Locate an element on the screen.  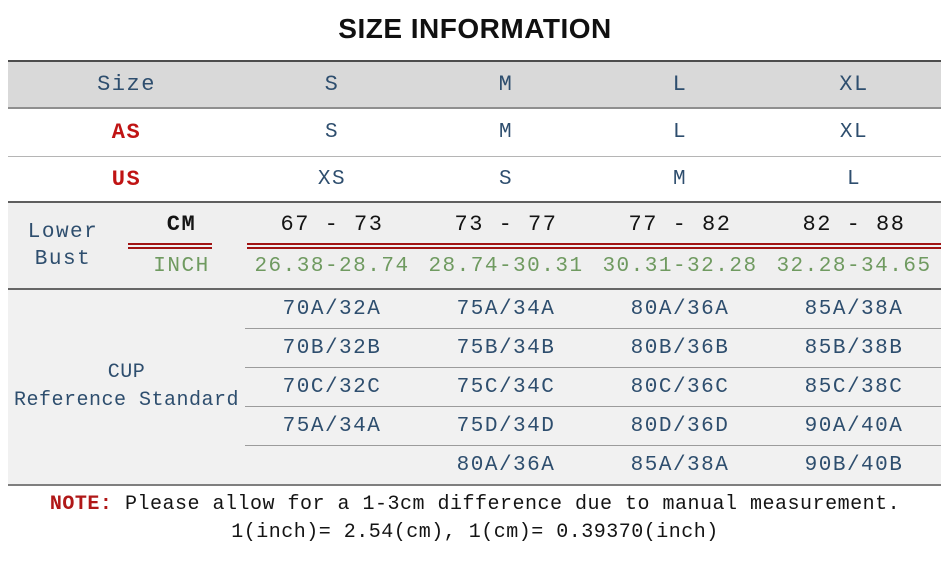
cup-cell: 90A/40A is located at coordinates (854, 426).